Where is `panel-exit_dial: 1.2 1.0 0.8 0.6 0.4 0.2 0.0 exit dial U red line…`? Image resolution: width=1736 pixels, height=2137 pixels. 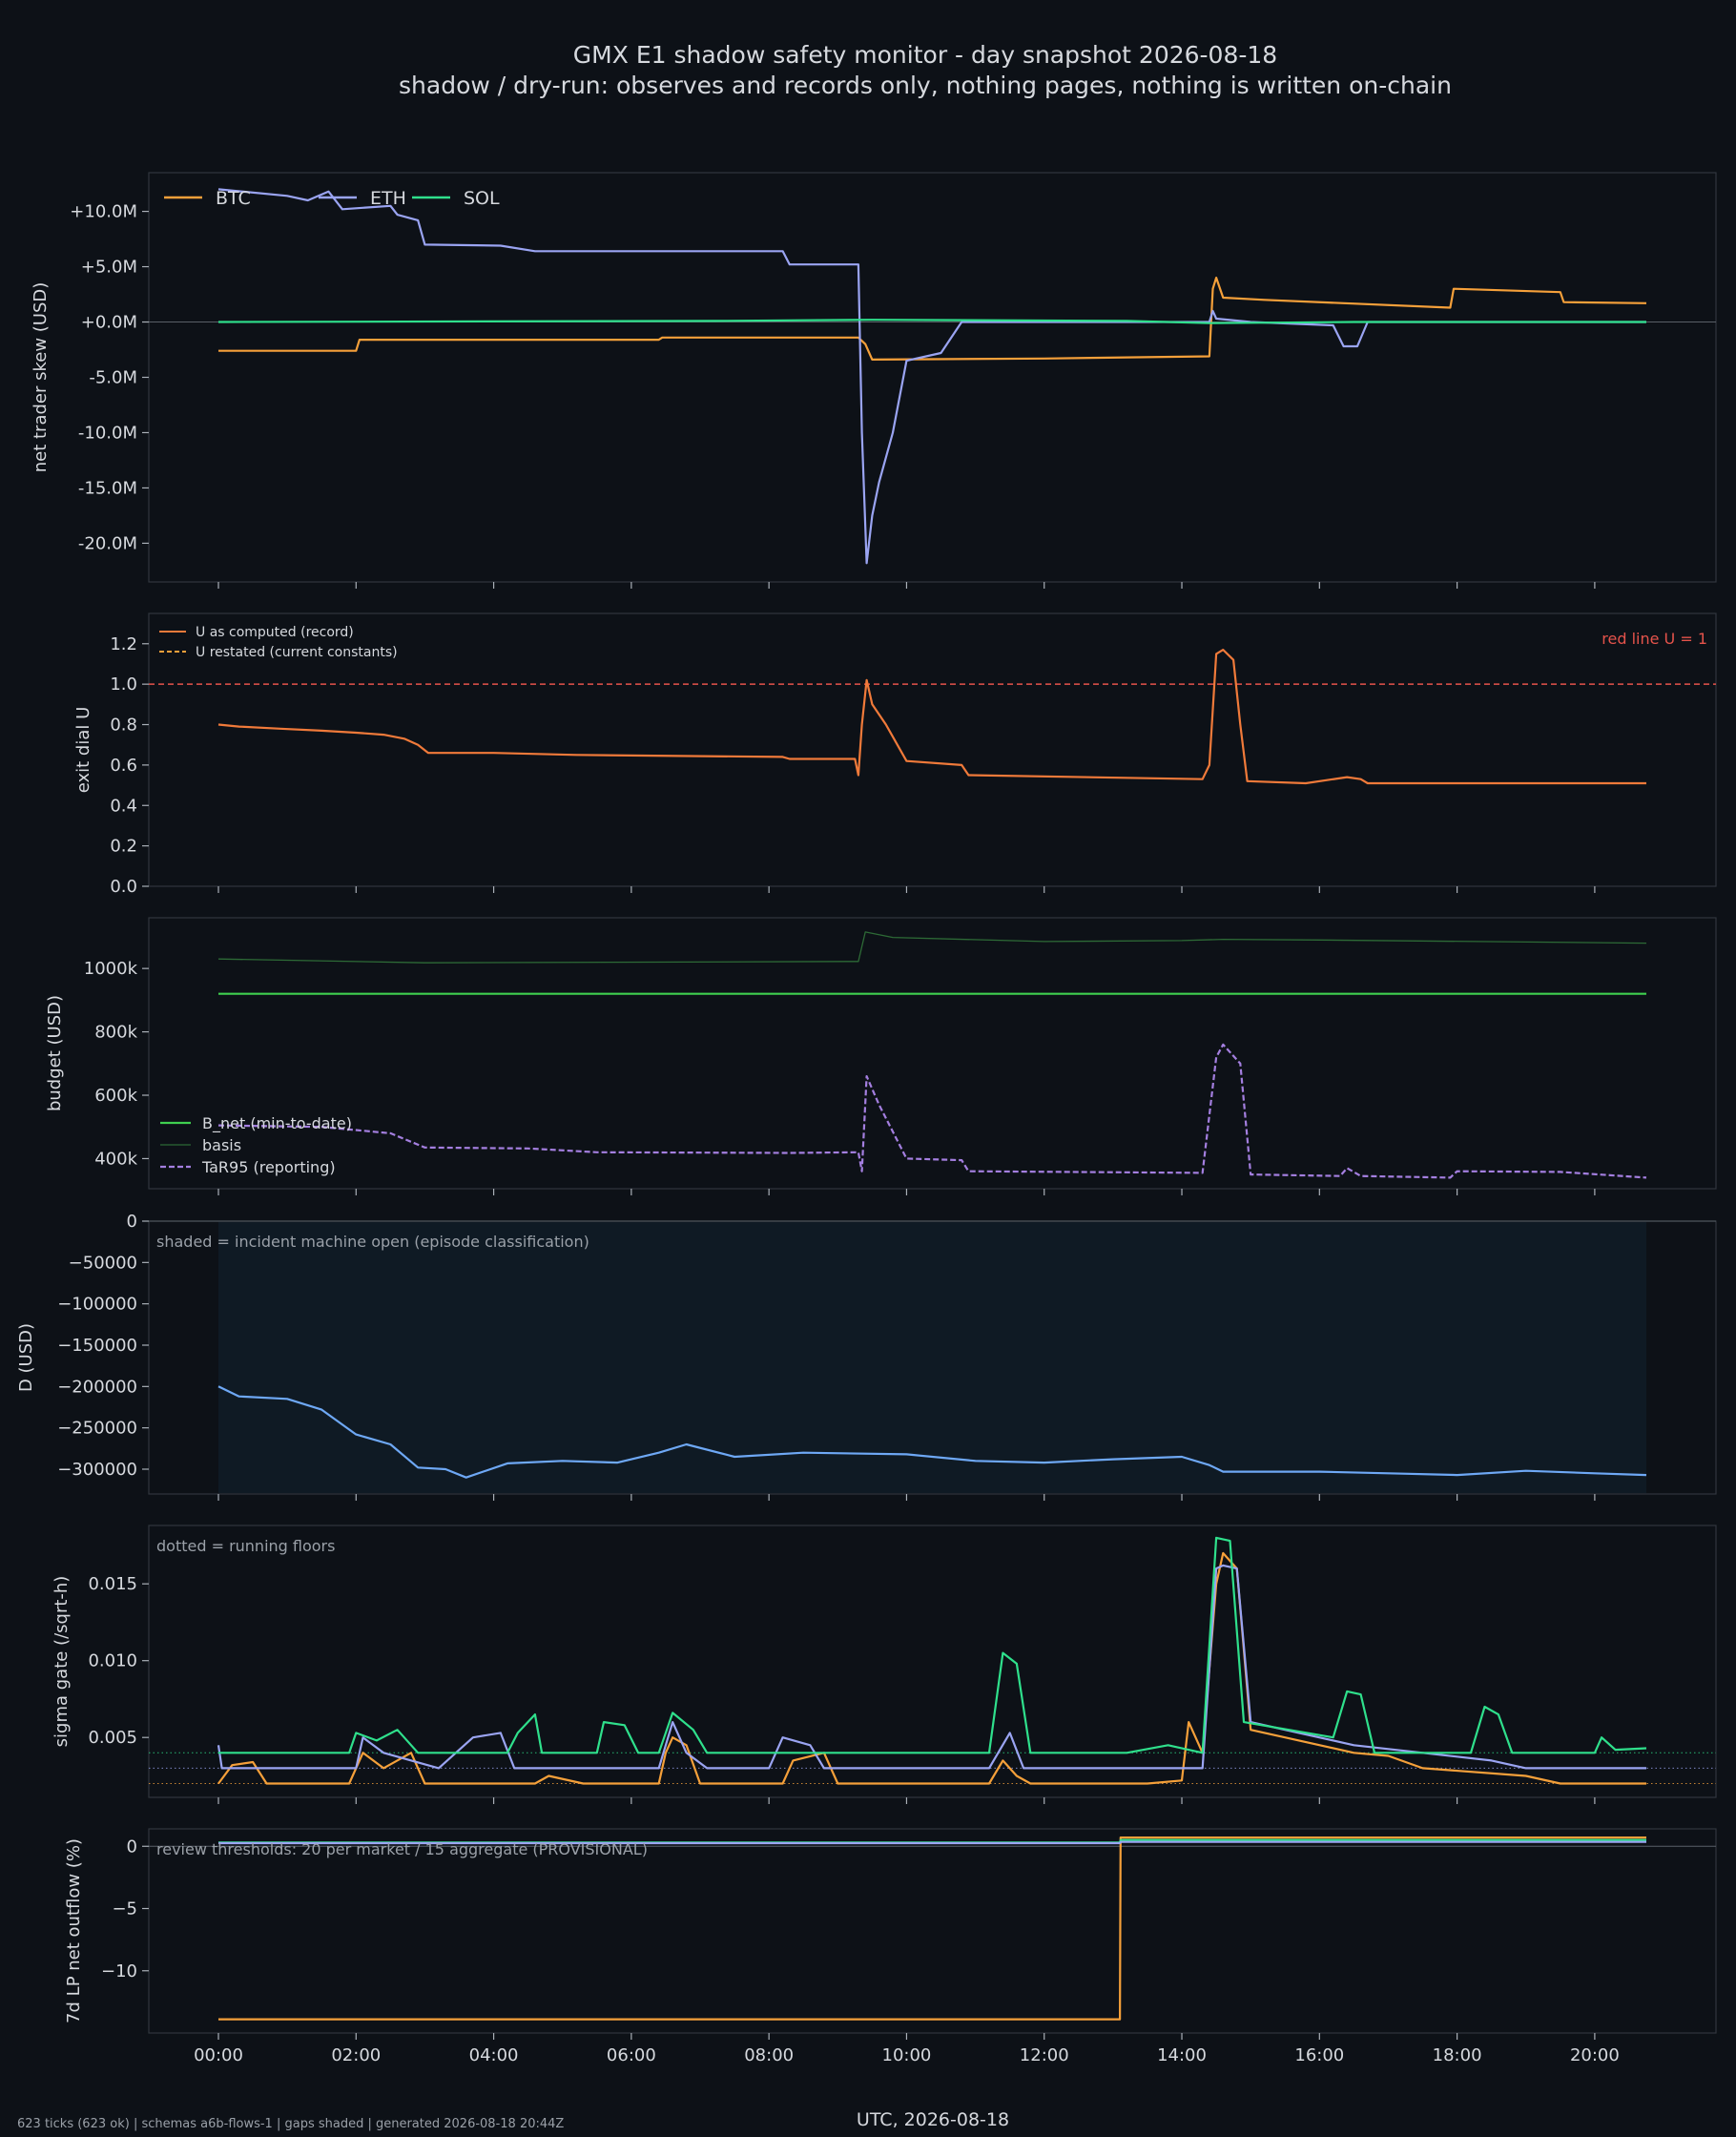
panel-exit_dial: 1.2 1.0 0.8 0.6 0.4 0.2 0.0 exit dial U red line… is located at coordinates (895, 754).